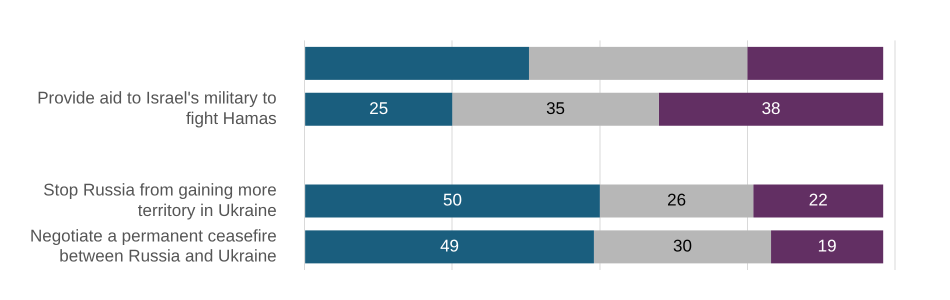 Image resolution: width=950 pixels, height=300 pixels. I want to click on data-label: 19, so click(827, 246).